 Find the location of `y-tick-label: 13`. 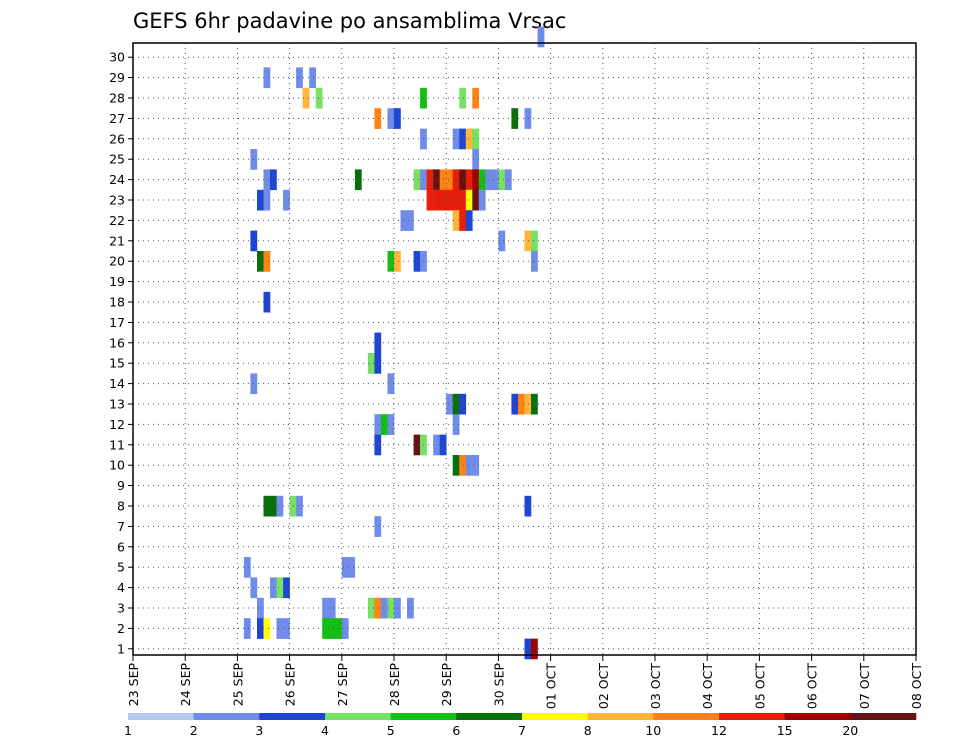

y-tick-label: 13 is located at coordinates (117, 404).